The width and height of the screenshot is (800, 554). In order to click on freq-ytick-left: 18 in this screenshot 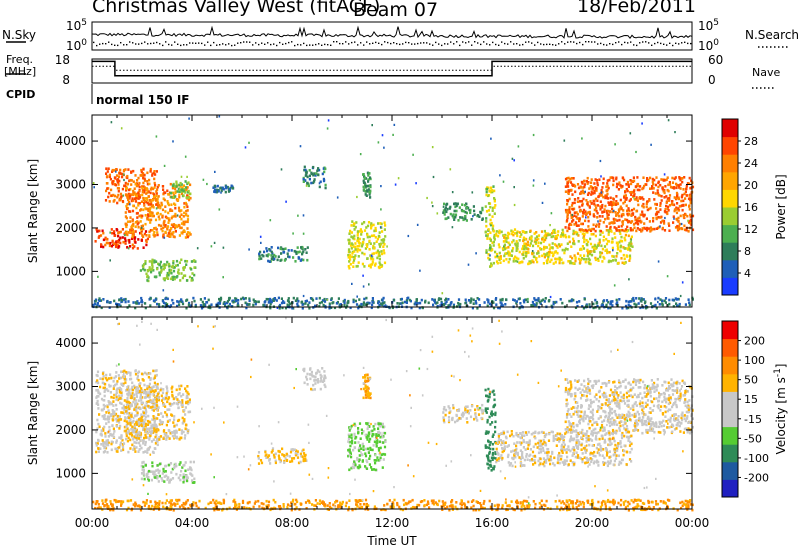, I will do `click(62, 60)`.